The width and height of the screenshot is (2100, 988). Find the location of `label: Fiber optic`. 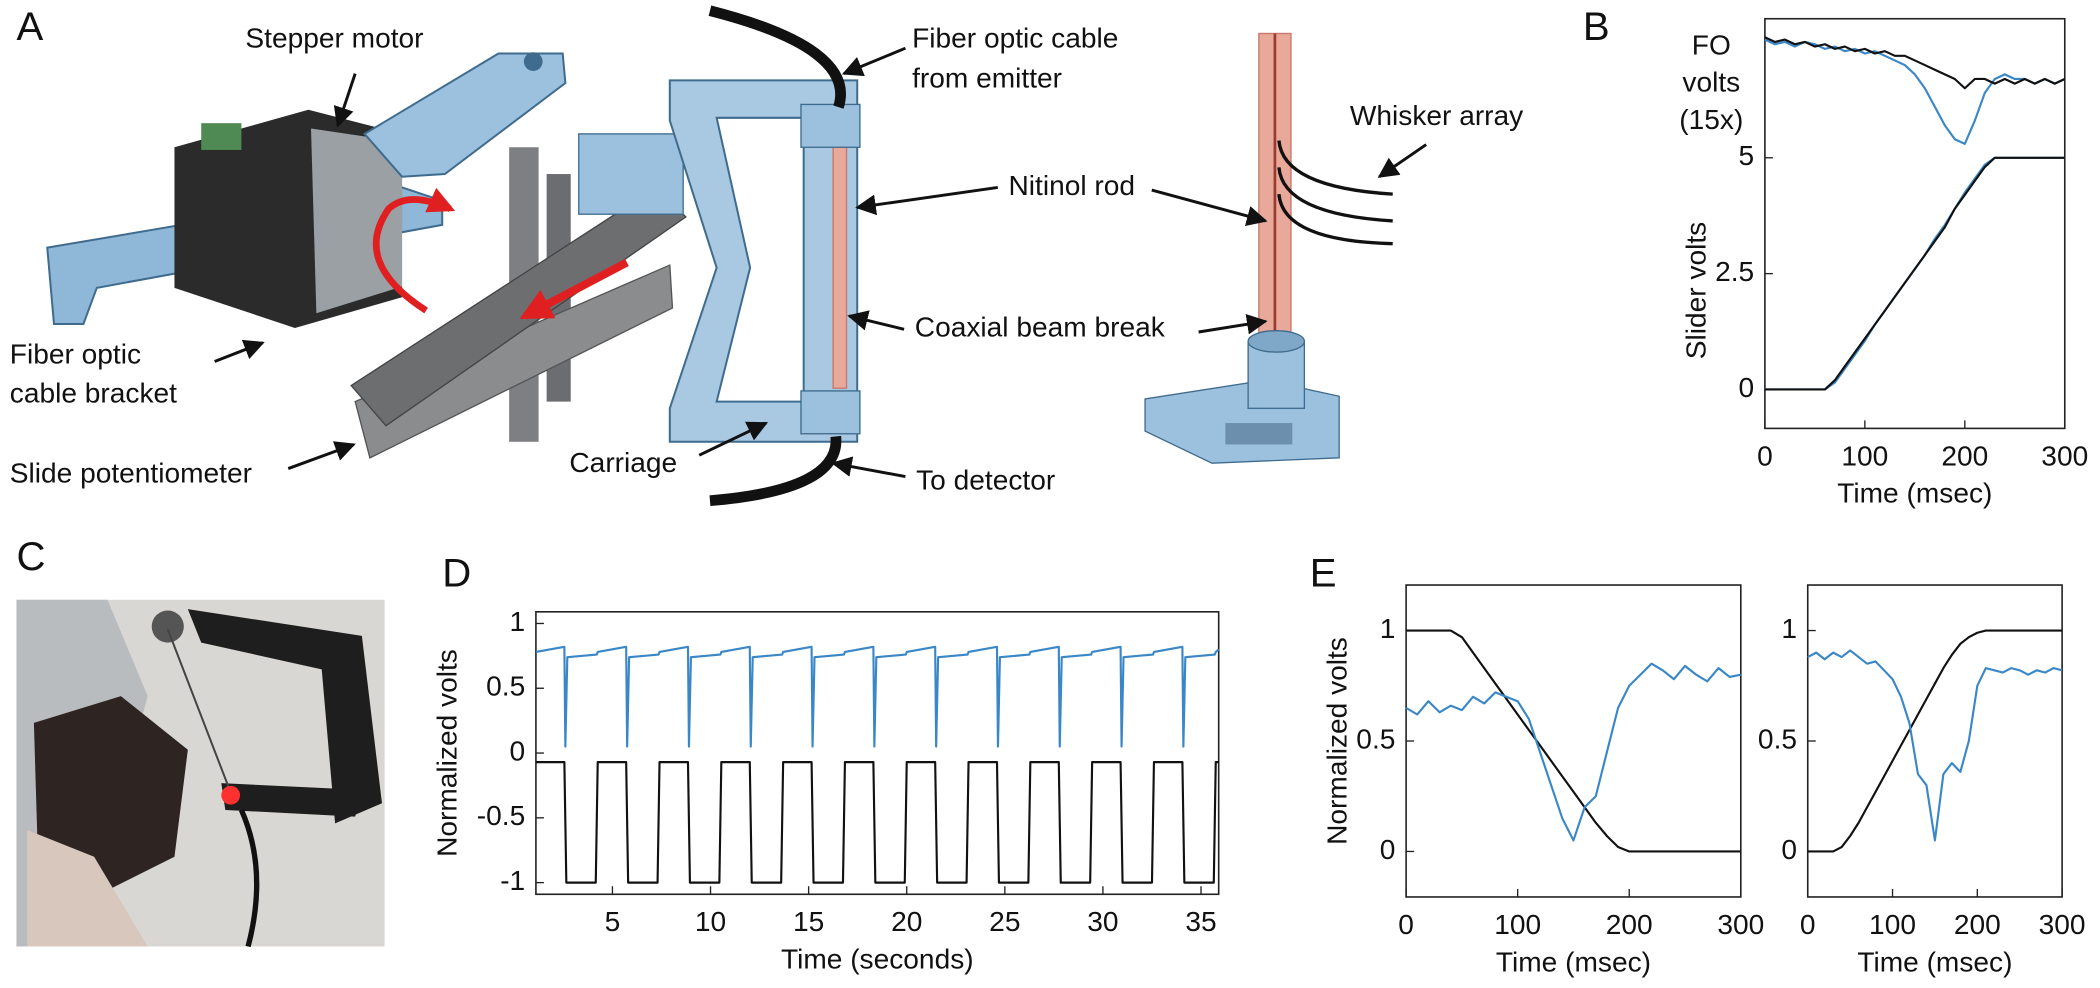

label: Fiber optic is located at coordinates (75, 354).